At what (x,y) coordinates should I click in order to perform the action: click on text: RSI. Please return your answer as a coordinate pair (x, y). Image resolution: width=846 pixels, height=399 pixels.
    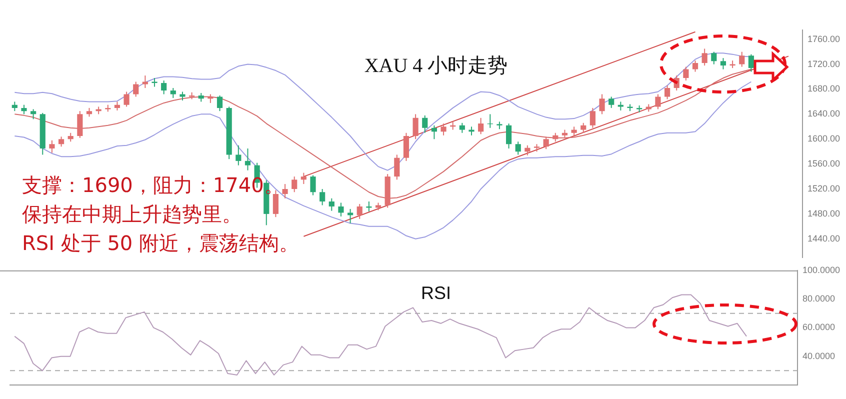
    Looking at the image, I should click on (436, 293).